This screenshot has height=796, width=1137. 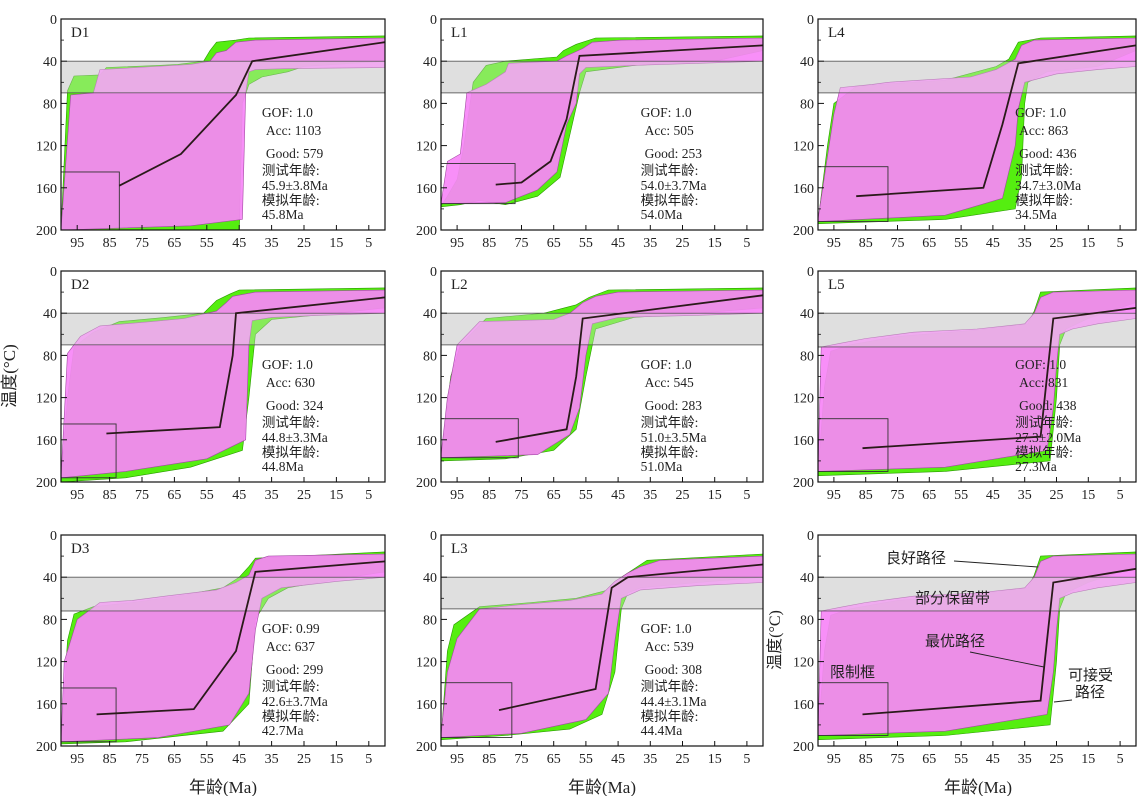 I want to click on x-tick-label: 45, so click(x=239, y=243).